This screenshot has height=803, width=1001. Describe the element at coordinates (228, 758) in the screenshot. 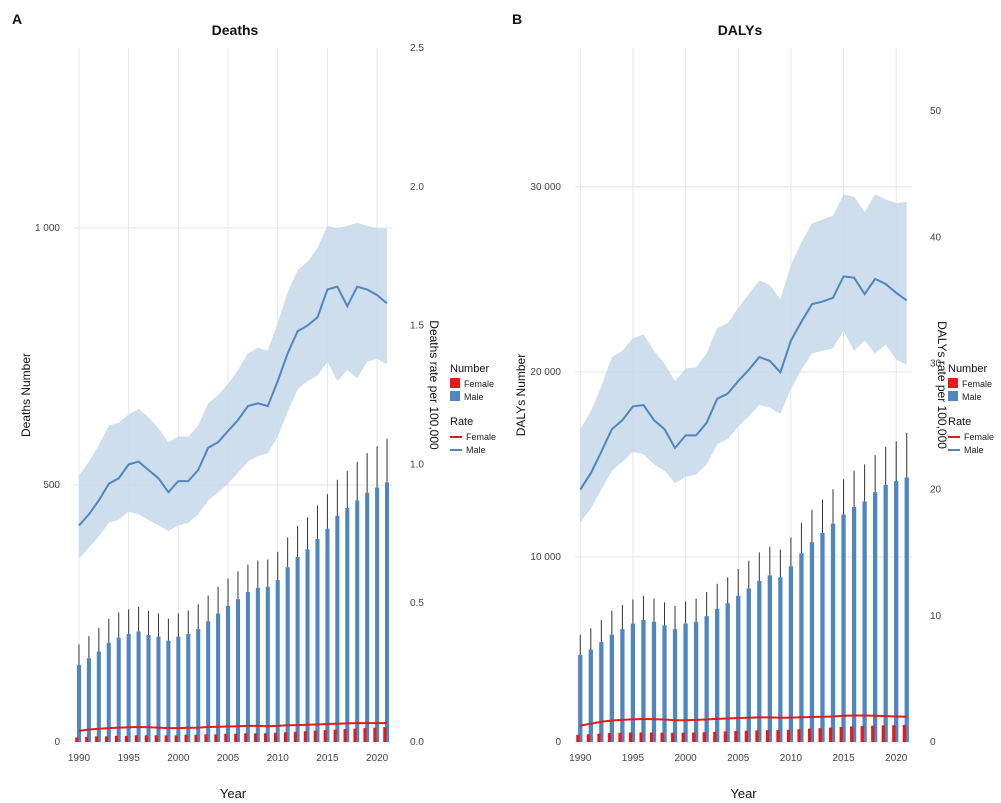

I see `x-tick-label: 2005` at that location.